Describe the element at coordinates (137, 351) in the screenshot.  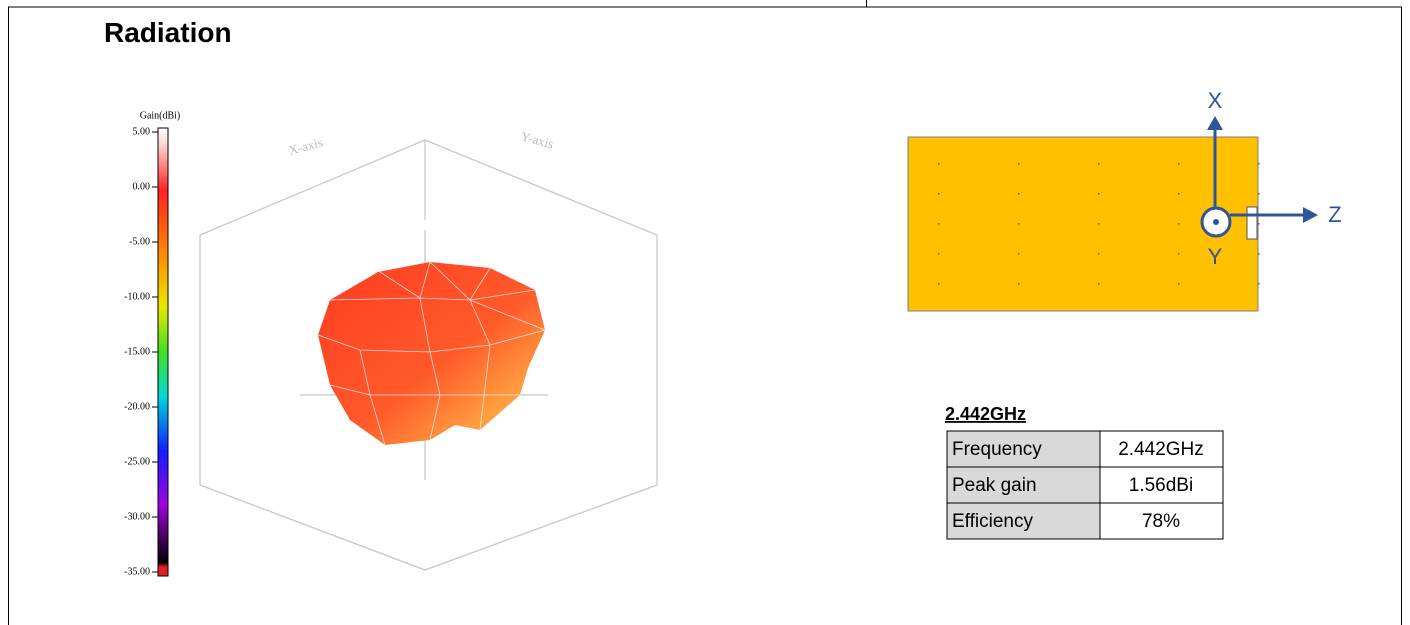
I see `tick-label: -15.00` at that location.